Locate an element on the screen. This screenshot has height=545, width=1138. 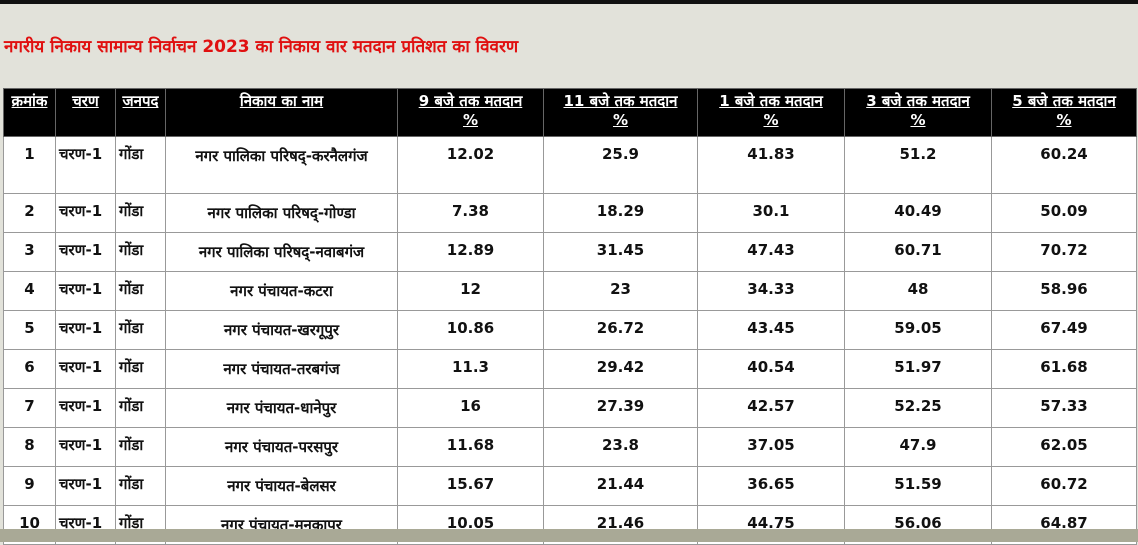
table-cell: 67.49 is located at coordinates (1064, 330).